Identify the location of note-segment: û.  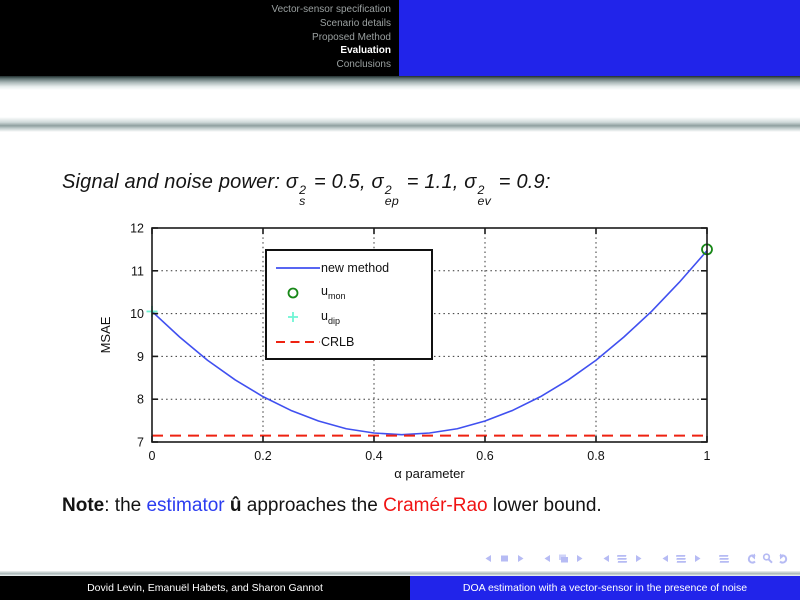
(235, 505).